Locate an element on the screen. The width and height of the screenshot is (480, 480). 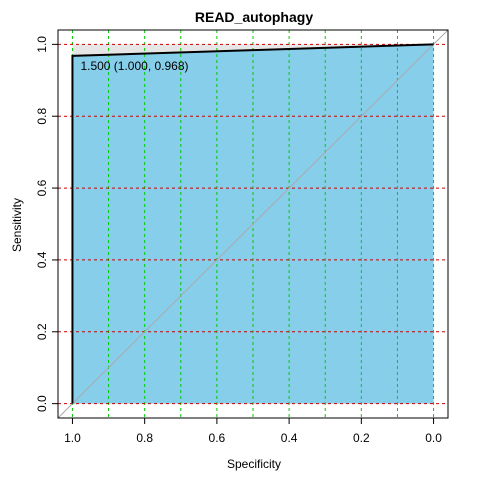
y-tick-label: 0.4 is located at coordinates (42, 259).